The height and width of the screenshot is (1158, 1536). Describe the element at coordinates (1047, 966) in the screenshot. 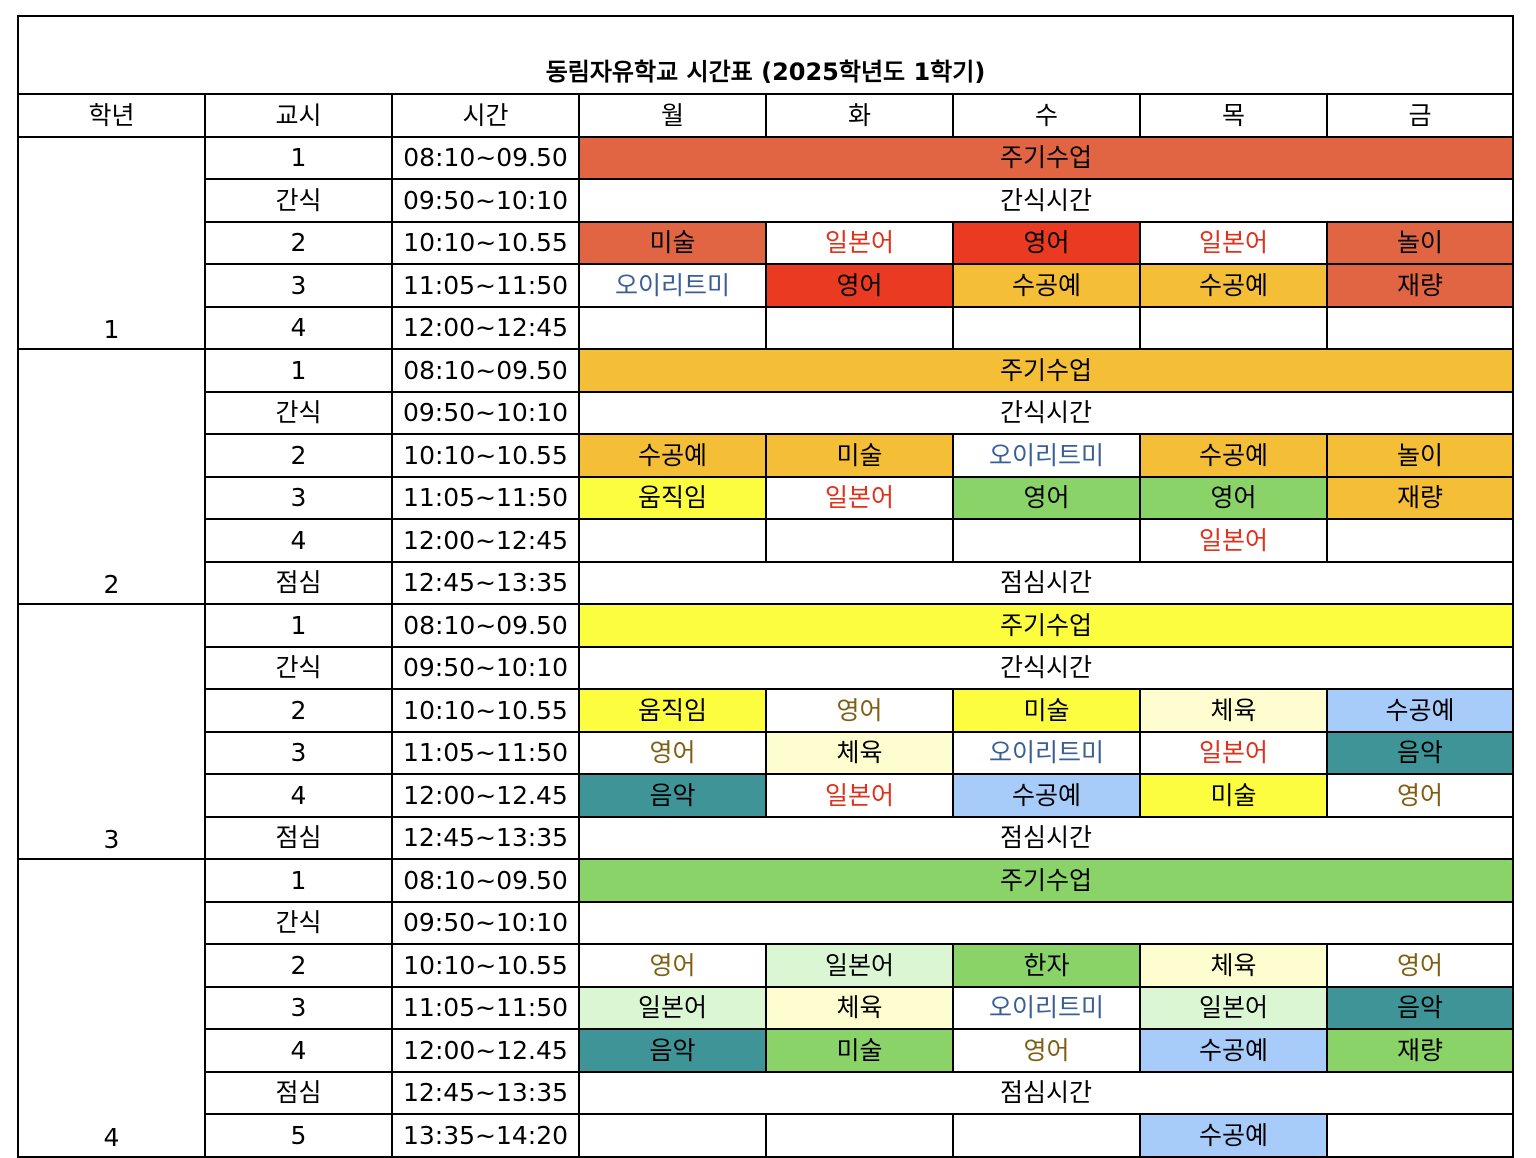

I see `class-cell-wed: 한자` at that location.